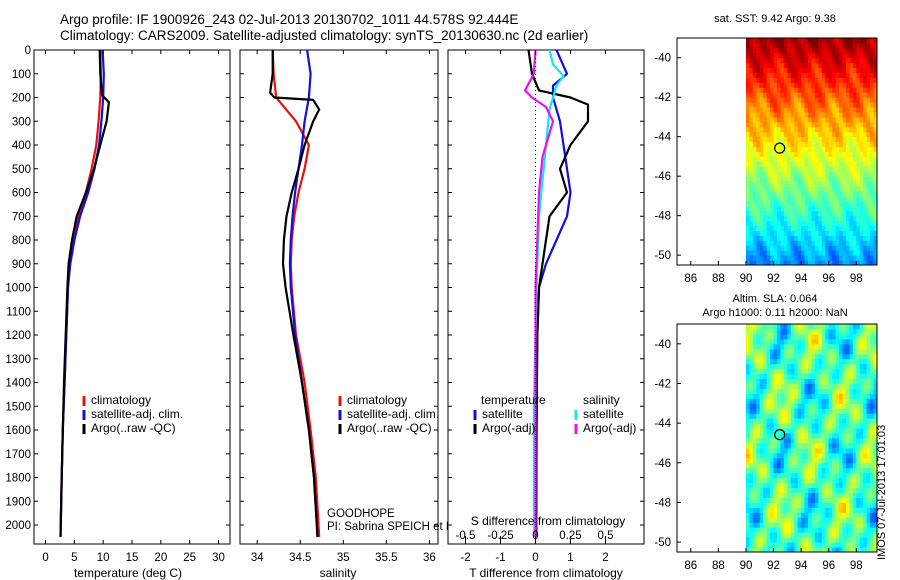 This screenshot has width=900, height=580. What do you see at coordinates (132, 558) in the screenshot?
I see `x-tick-label: 15` at bounding box center [132, 558].